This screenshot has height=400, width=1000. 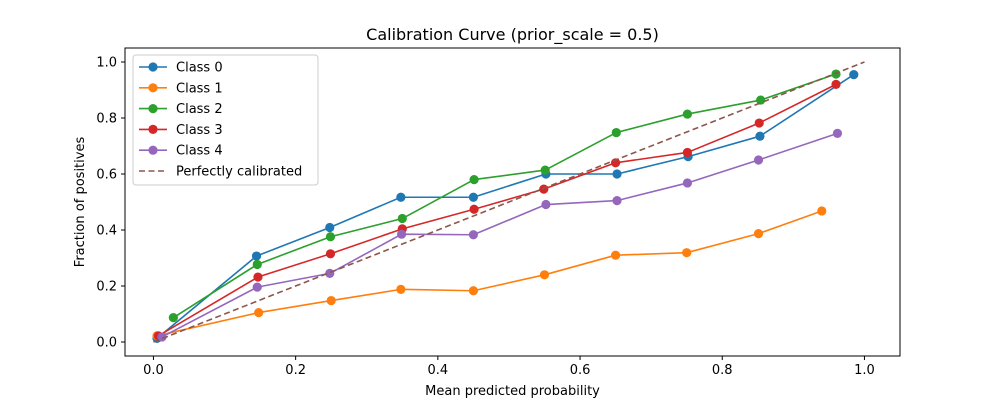 I want to click on legend-label: Class 3, so click(x=199, y=130).